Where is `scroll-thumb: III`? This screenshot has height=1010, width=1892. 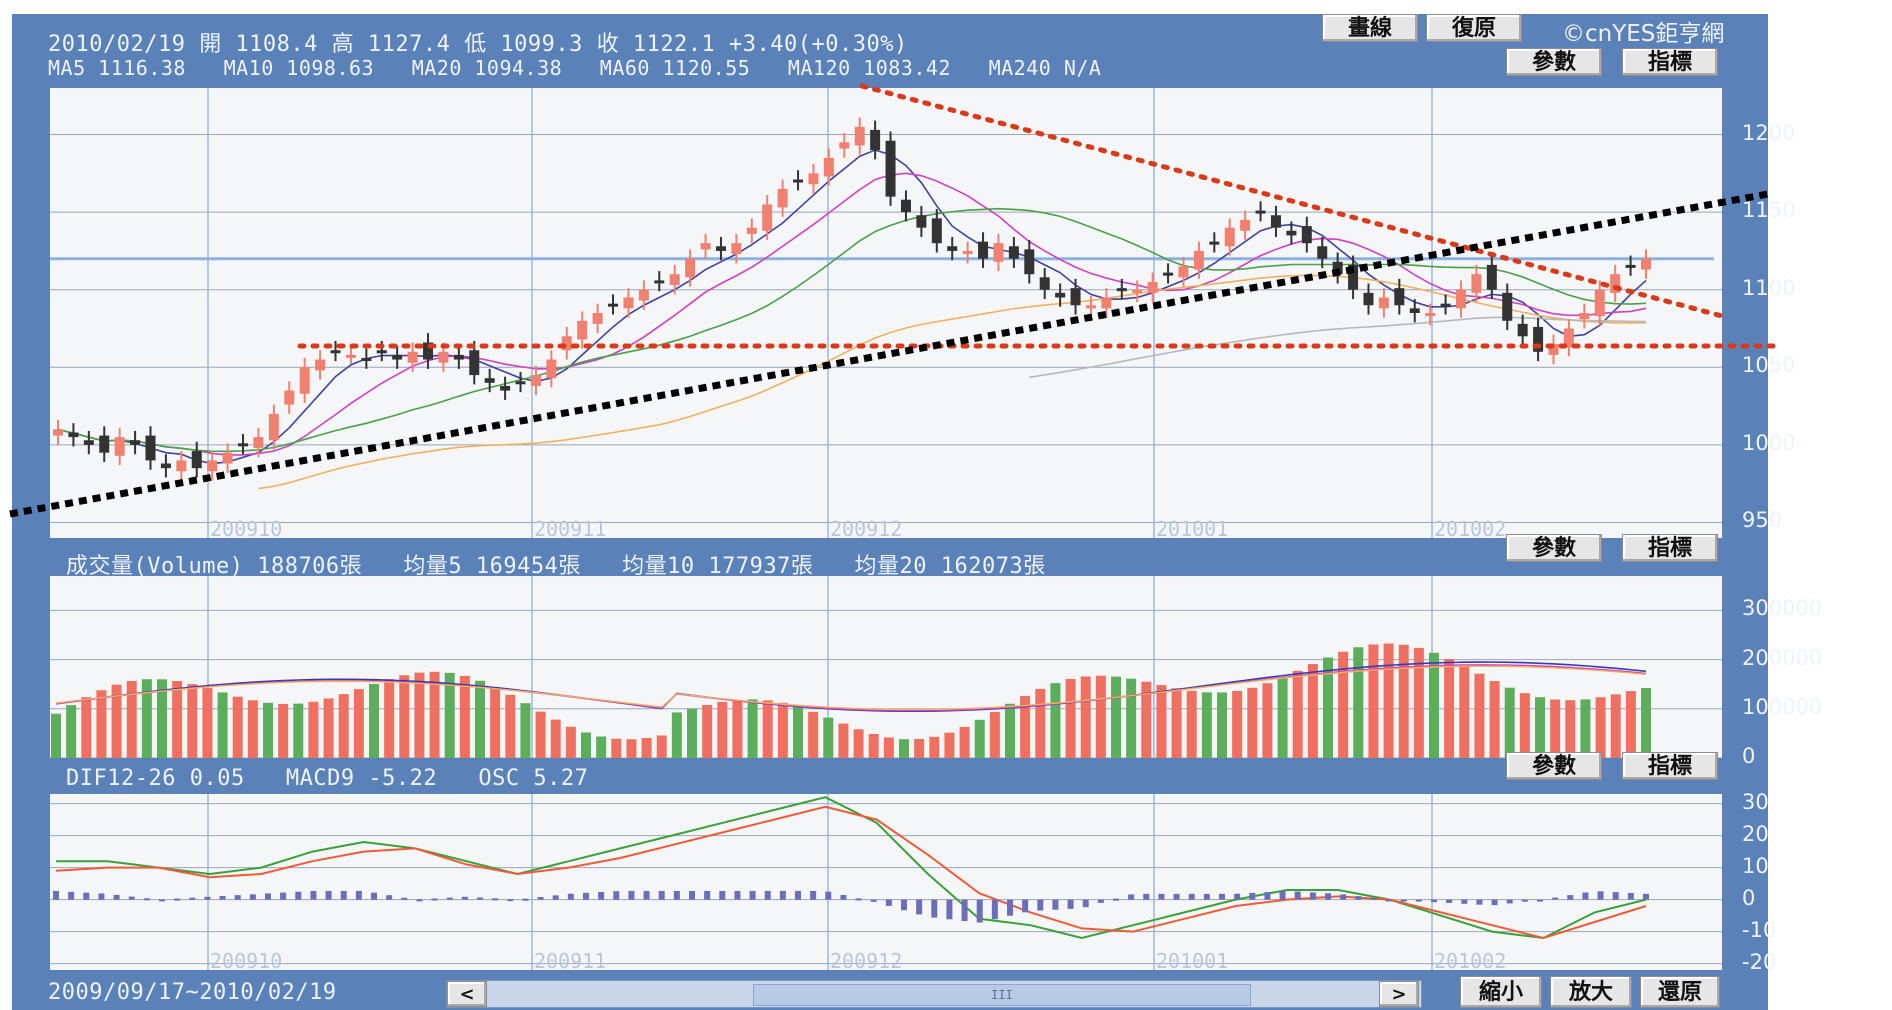 scroll-thumb: III is located at coordinates (1002, 995).